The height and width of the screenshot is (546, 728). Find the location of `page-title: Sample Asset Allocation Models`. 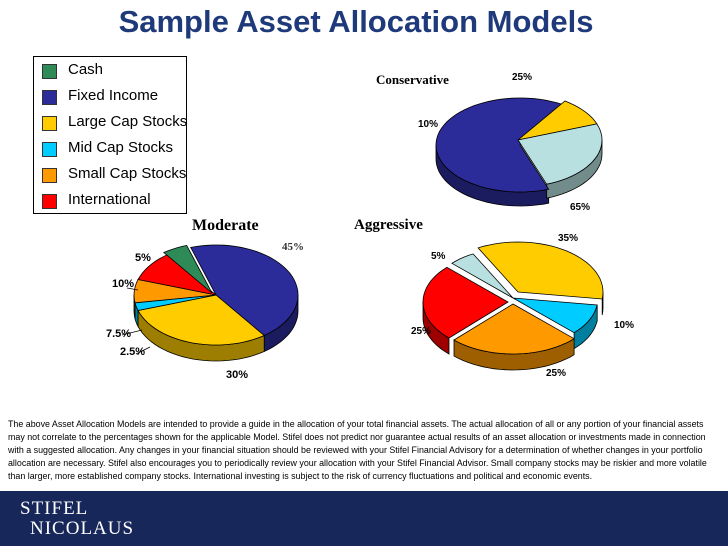

page-title: Sample Asset Allocation Models is located at coordinates (356, 21).